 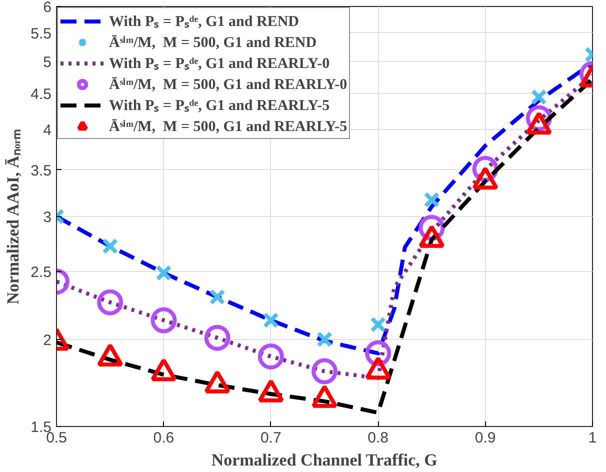 I want to click on legend-label: With Pₛ = Pₛᵈᵉ, G1 and REARLY-0, so click(x=219, y=64).